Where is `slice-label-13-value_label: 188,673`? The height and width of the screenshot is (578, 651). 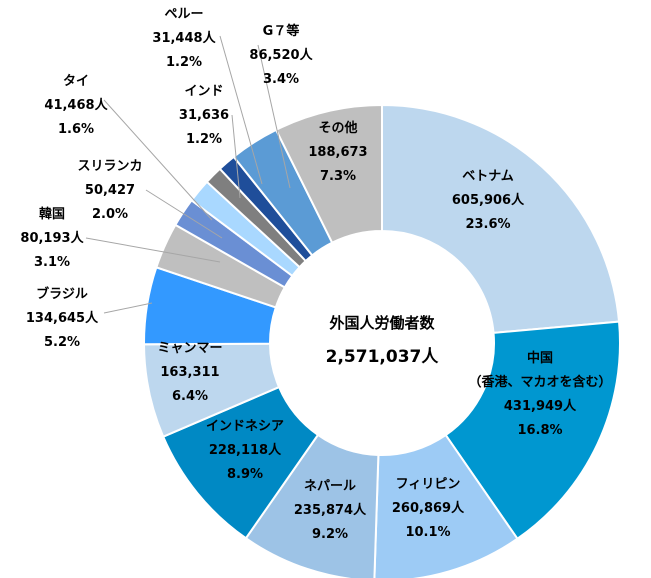
slice-label-13-value_label: 188,673 is located at coordinates (337, 152).